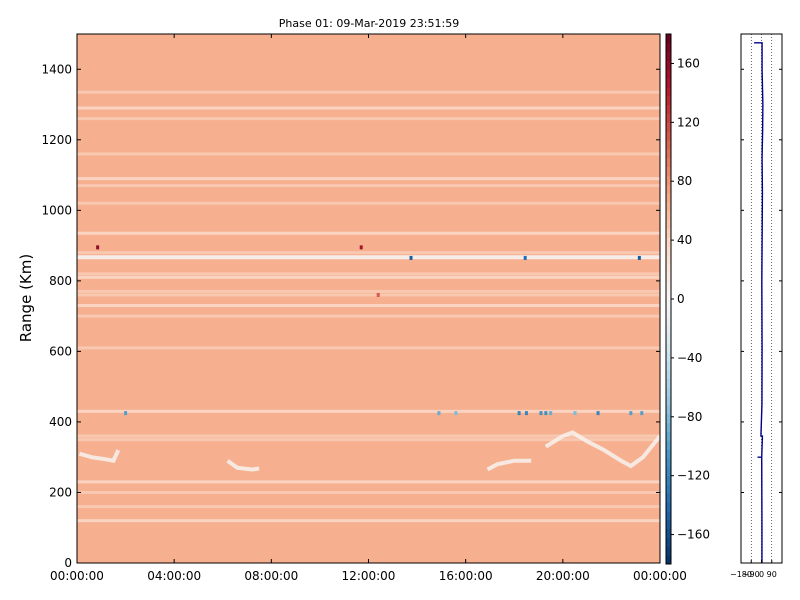  Describe the element at coordinates (369, 576) in the screenshot. I see `x-tick-label: 12:00:00` at that location.